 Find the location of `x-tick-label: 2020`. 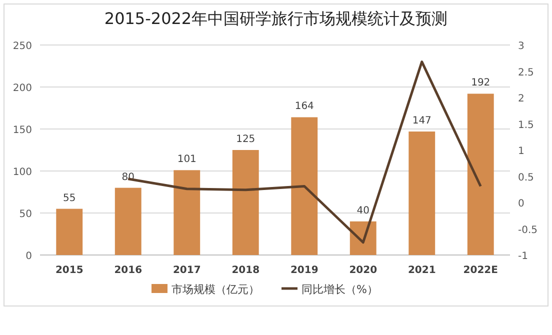

x-tick-label: 2020 is located at coordinates (363, 270).